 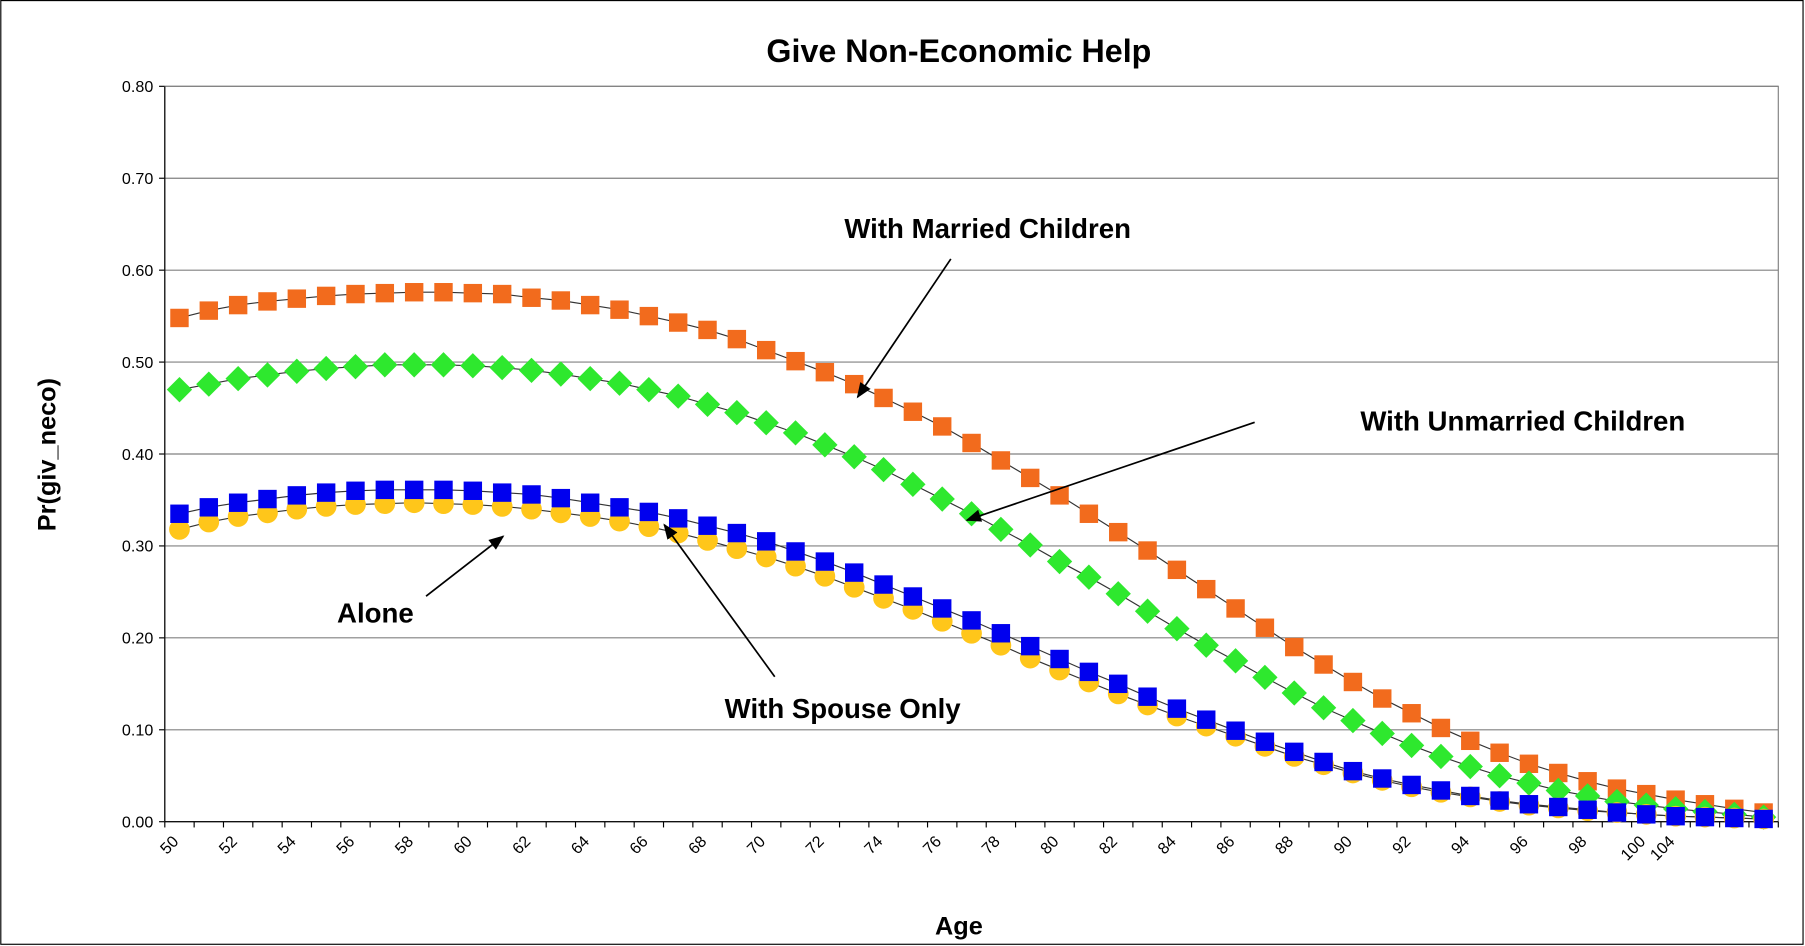 What do you see at coordinates (137, 731) in the screenshot?
I see `y-tick-label: 0.10` at bounding box center [137, 731].